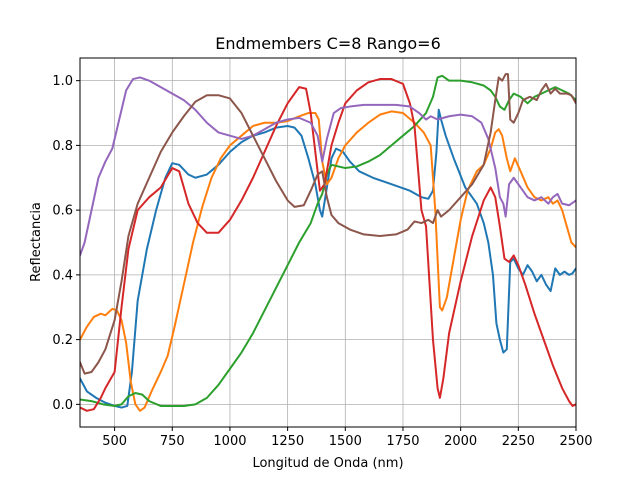 Image resolution: width=640 pixels, height=480 pixels. Describe the element at coordinates (36, 242) in the screenshot. I see `y-axis-label: Reflectancia` at that location.